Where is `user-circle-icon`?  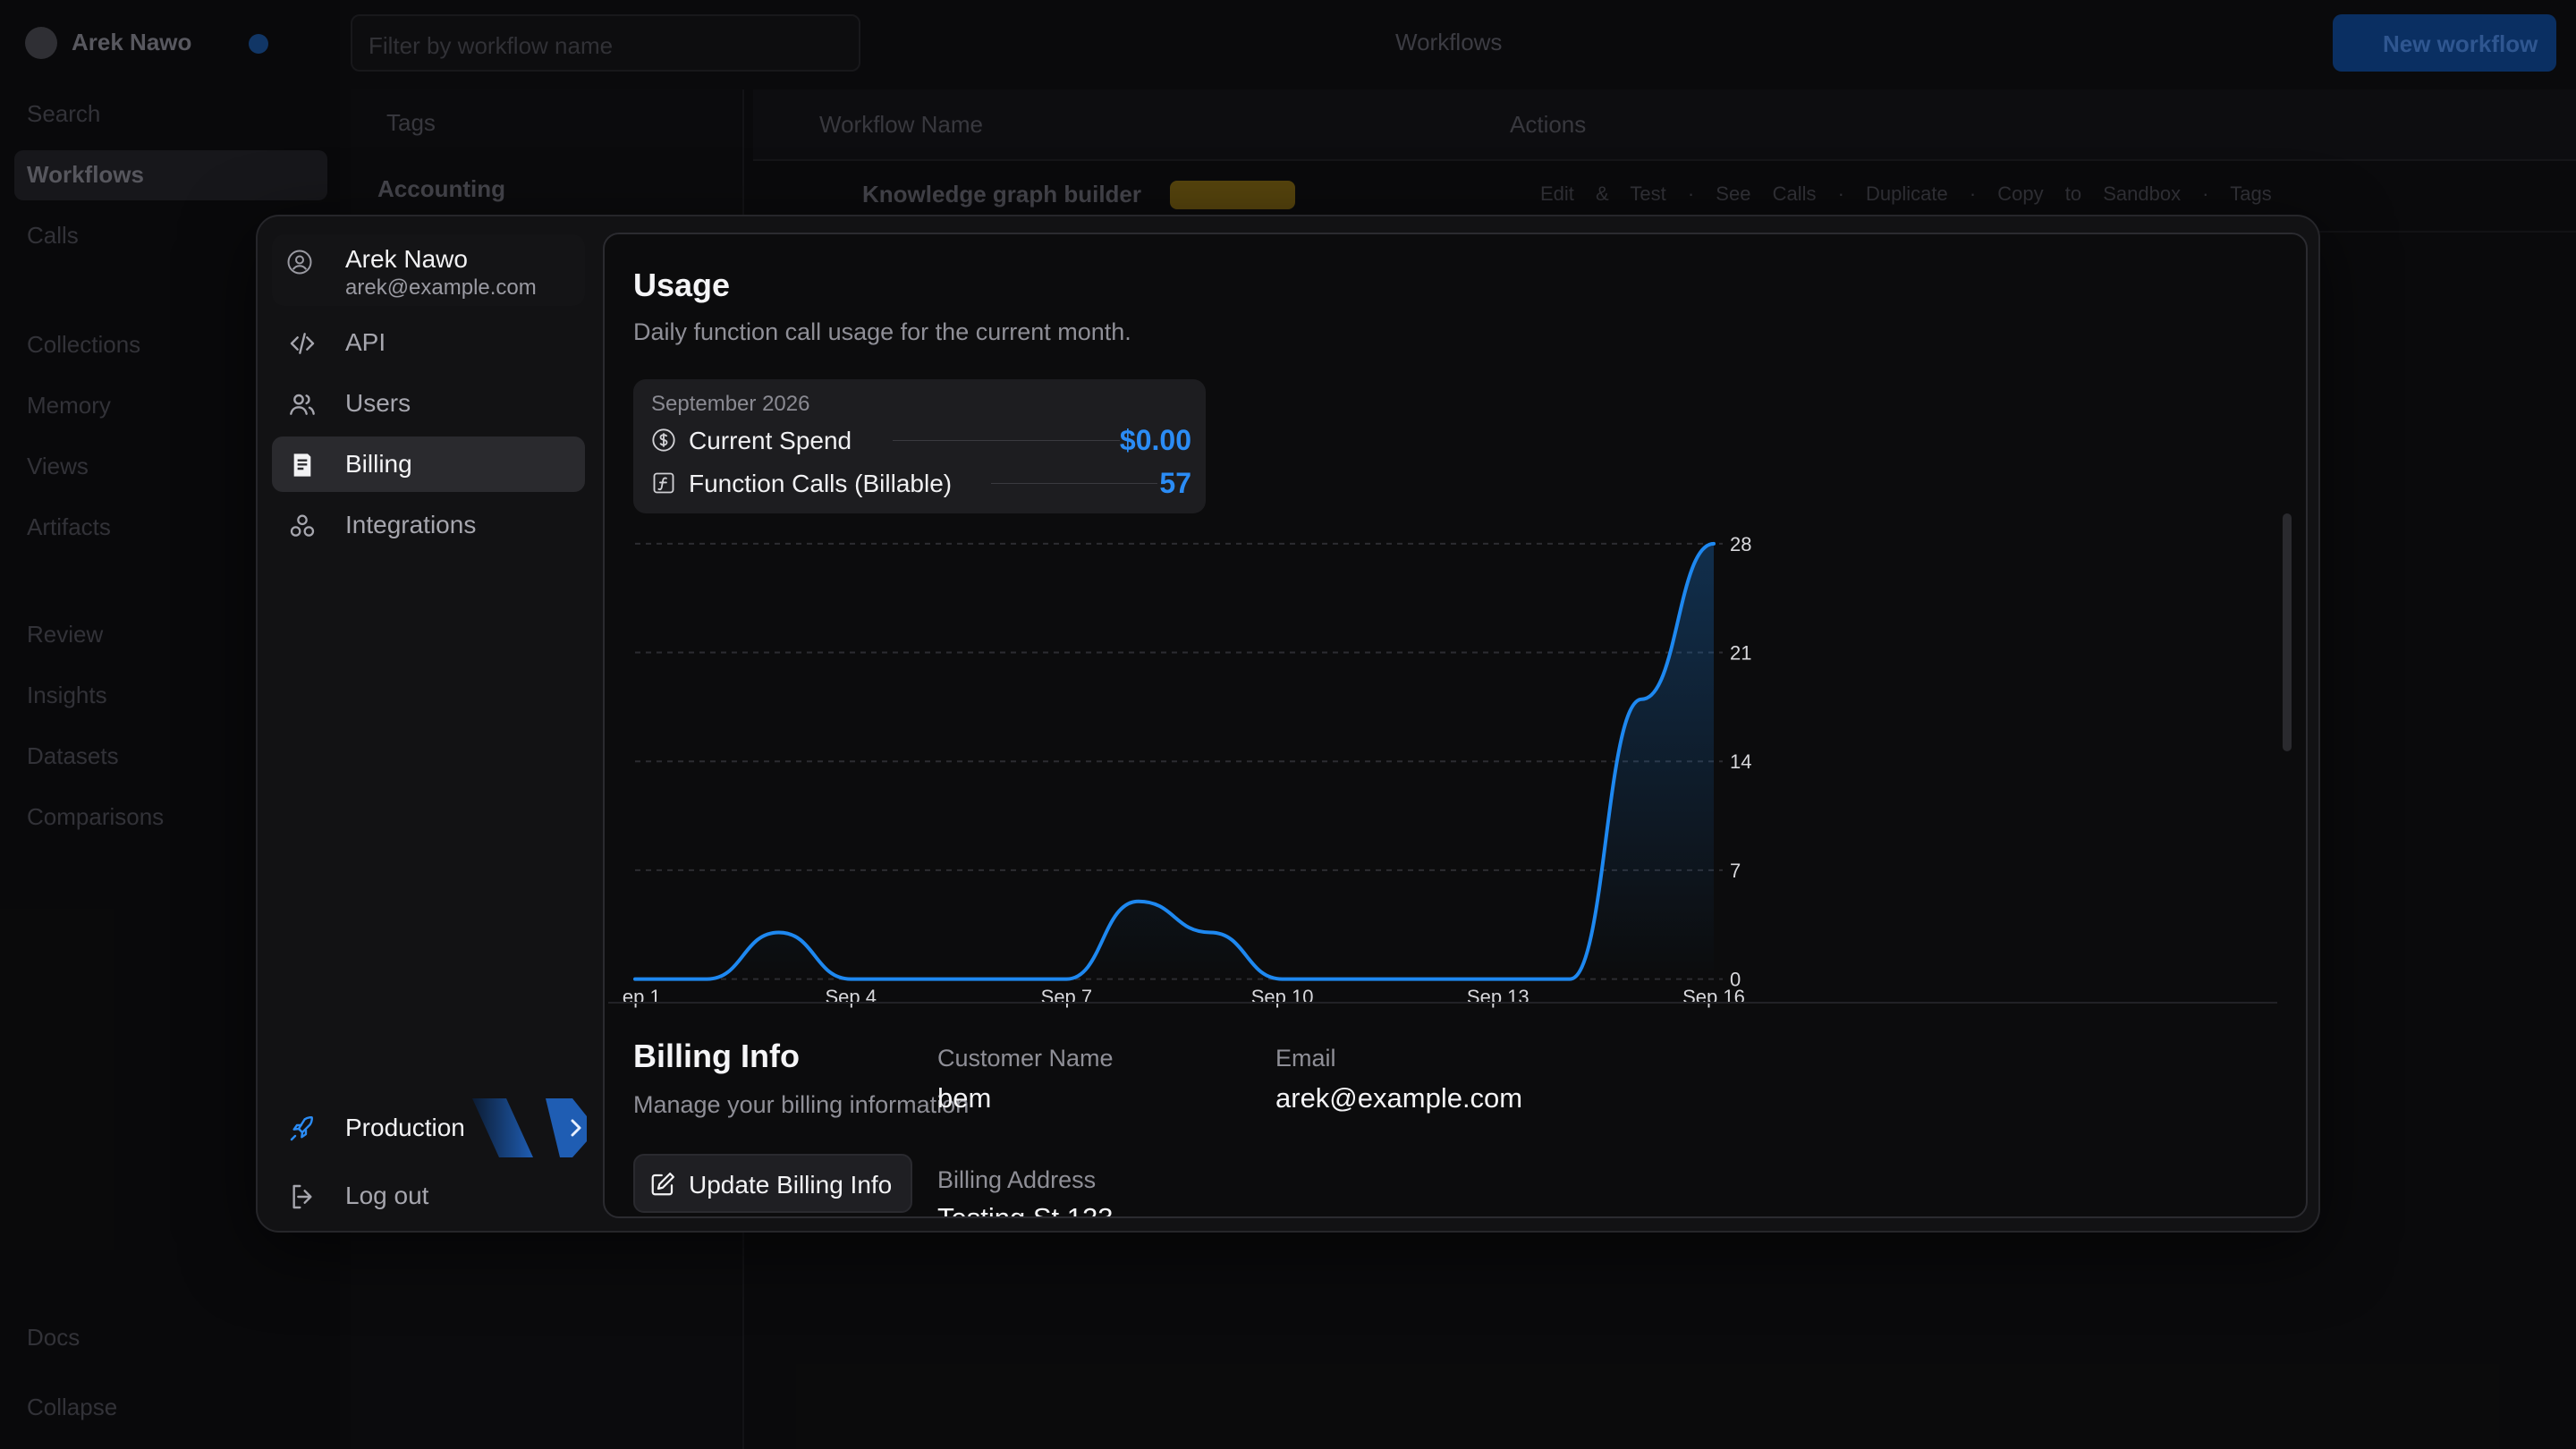 user-circle-icon is located at coordinates (299, 262).